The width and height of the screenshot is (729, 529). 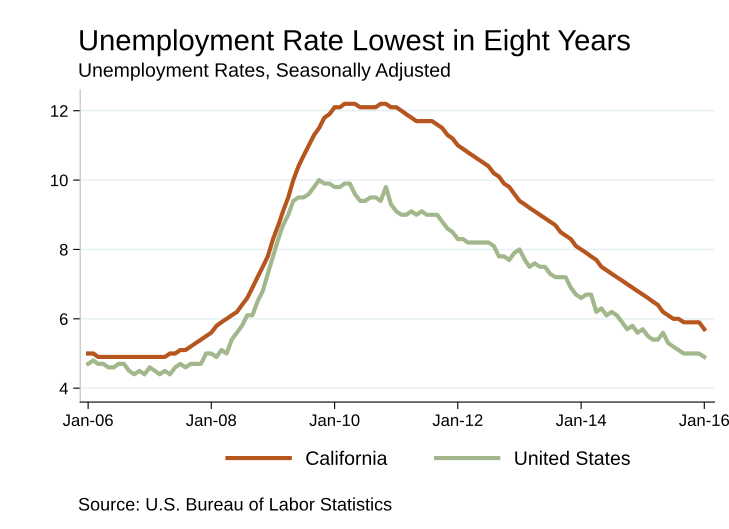 I want to click on y-tick-label: 4, so click(x=64, y=388).